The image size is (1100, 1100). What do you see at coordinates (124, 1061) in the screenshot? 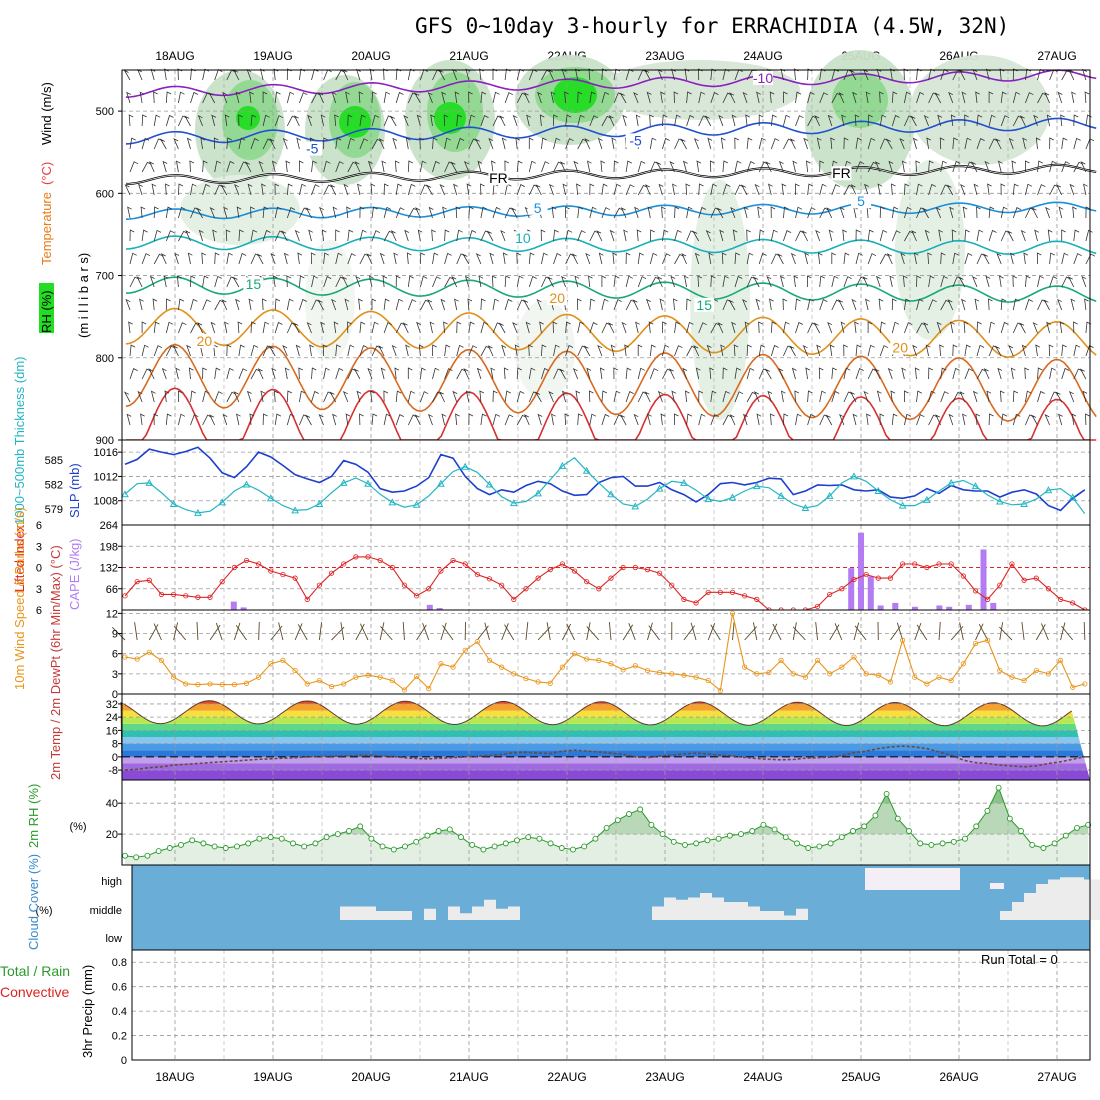
I see `precip-tick-label: 0` at bounding box center [124, 1061].